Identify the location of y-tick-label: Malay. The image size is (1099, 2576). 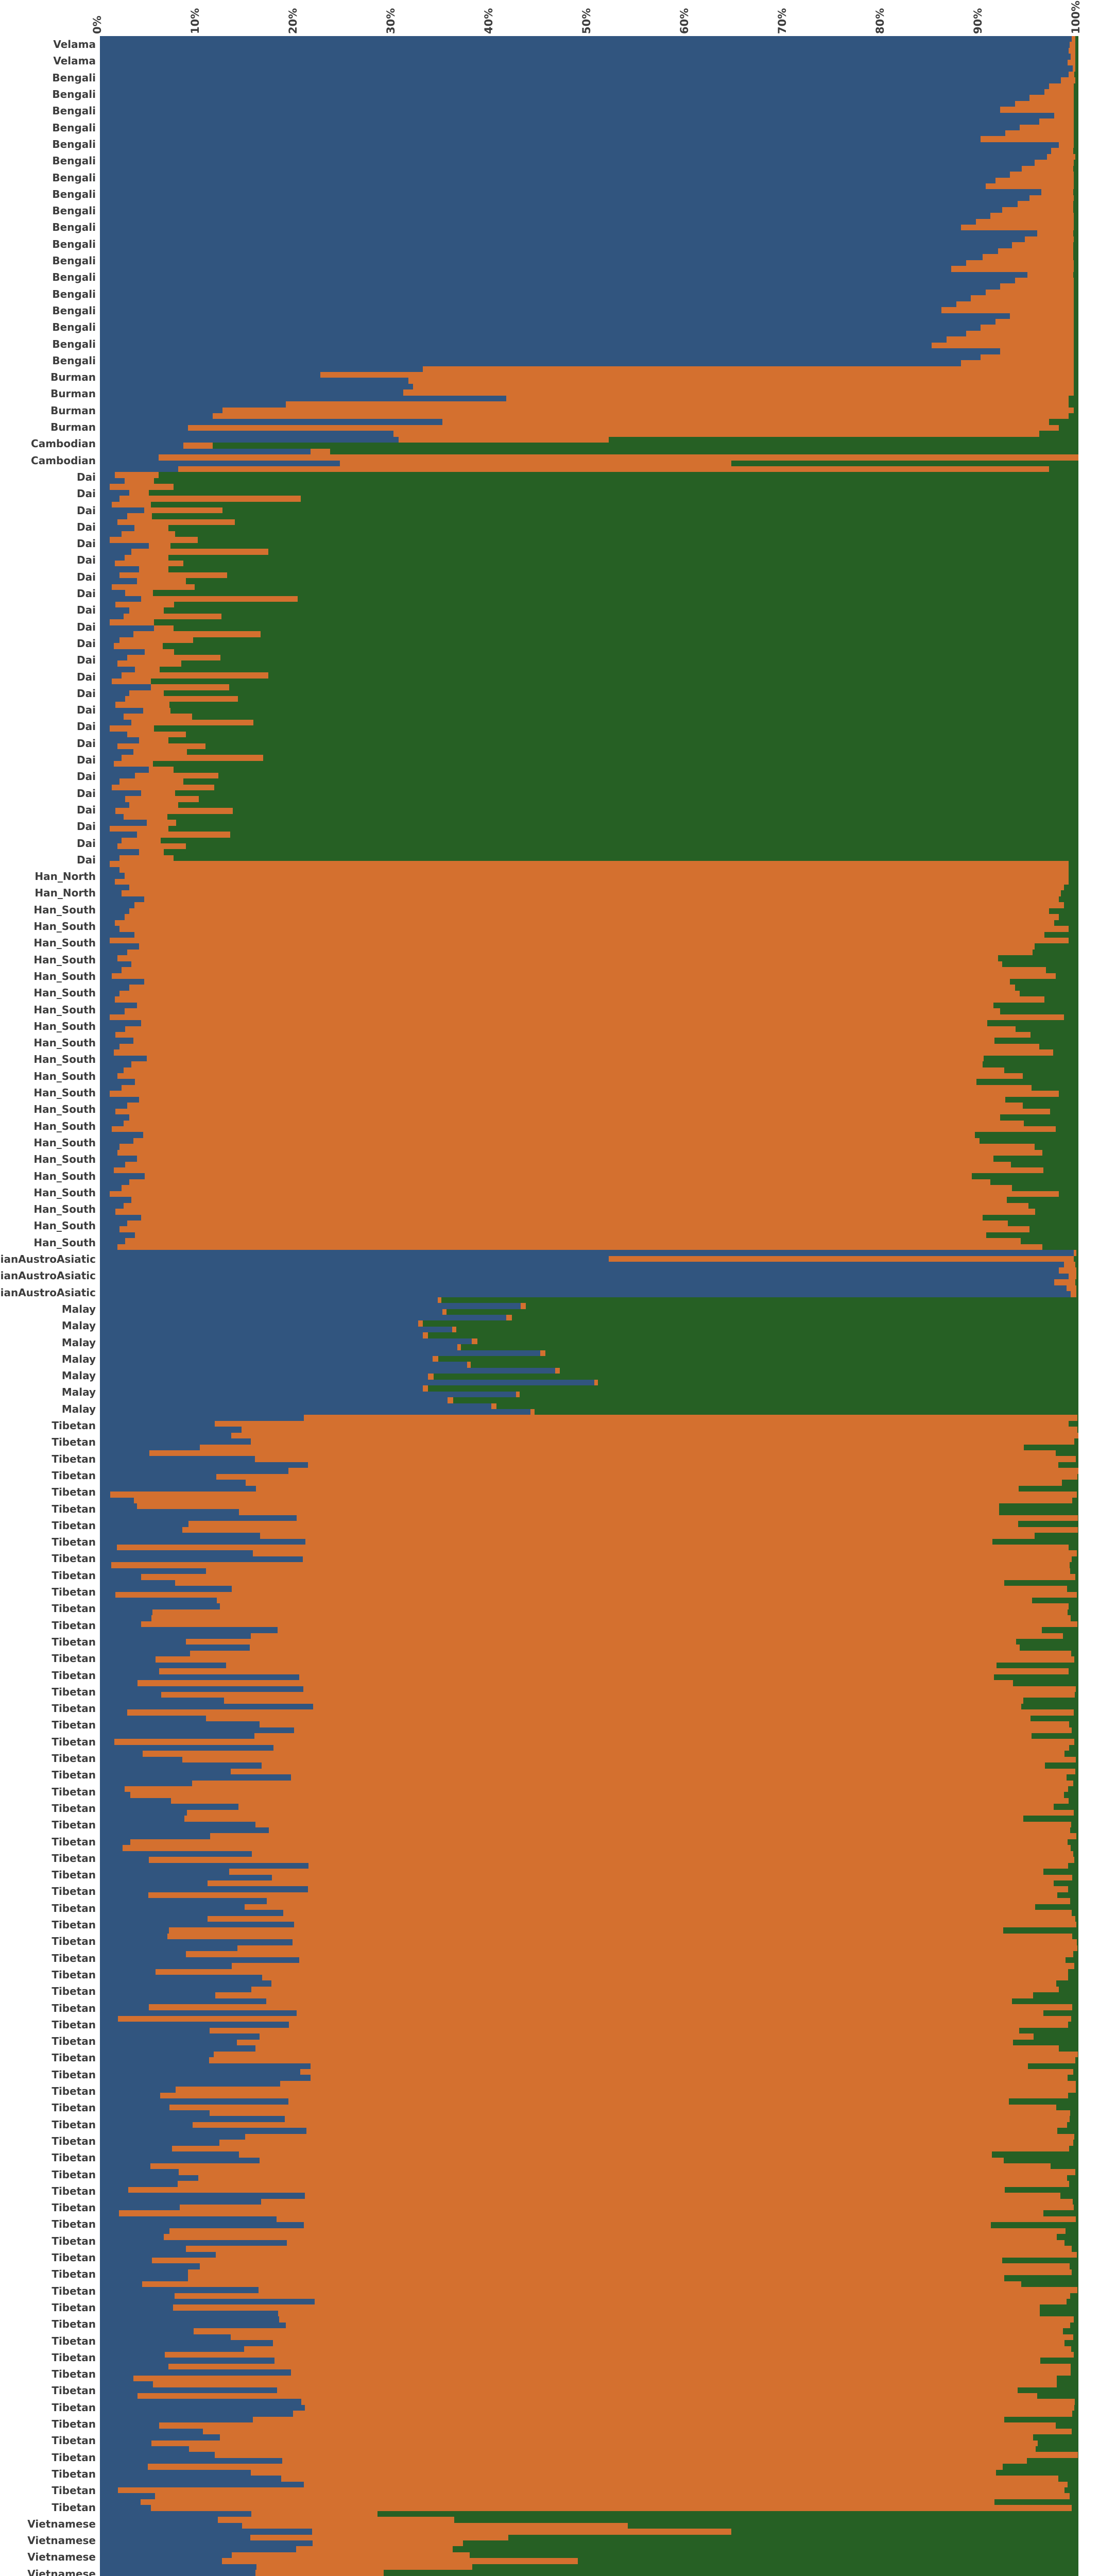
(78, 1342).